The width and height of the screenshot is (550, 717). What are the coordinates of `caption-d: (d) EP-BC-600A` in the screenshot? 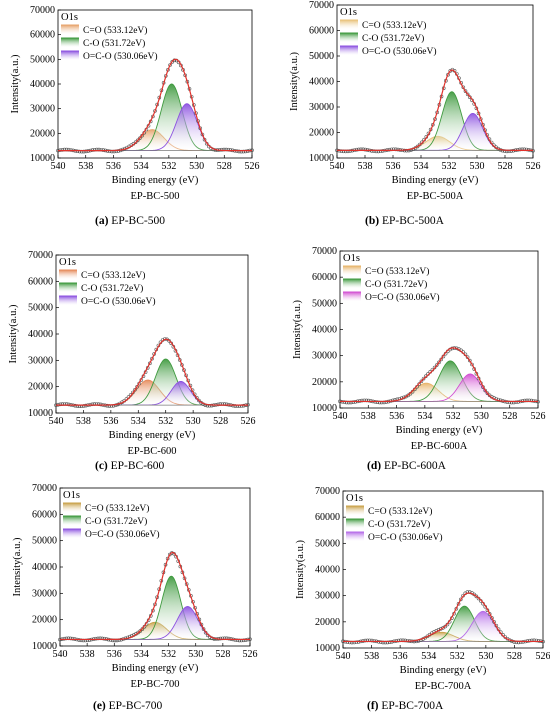 It's located at (406, 466).